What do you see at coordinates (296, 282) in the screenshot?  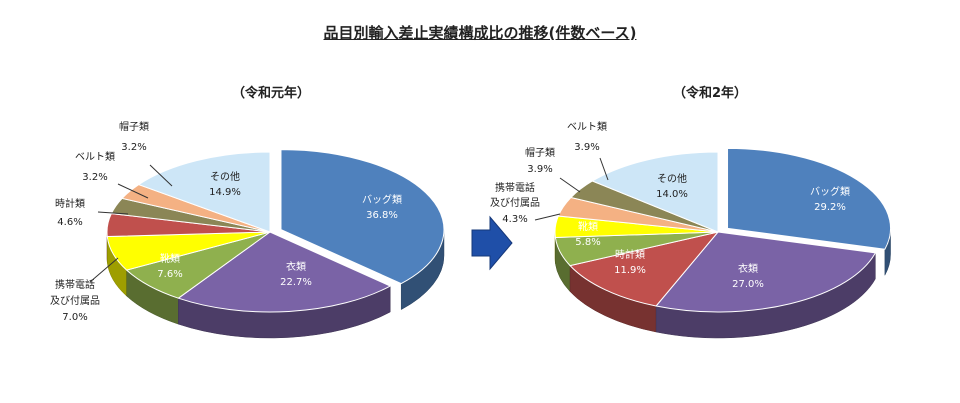 I see `slice-value-label: 22.7%` at bounding box center [296, 282].